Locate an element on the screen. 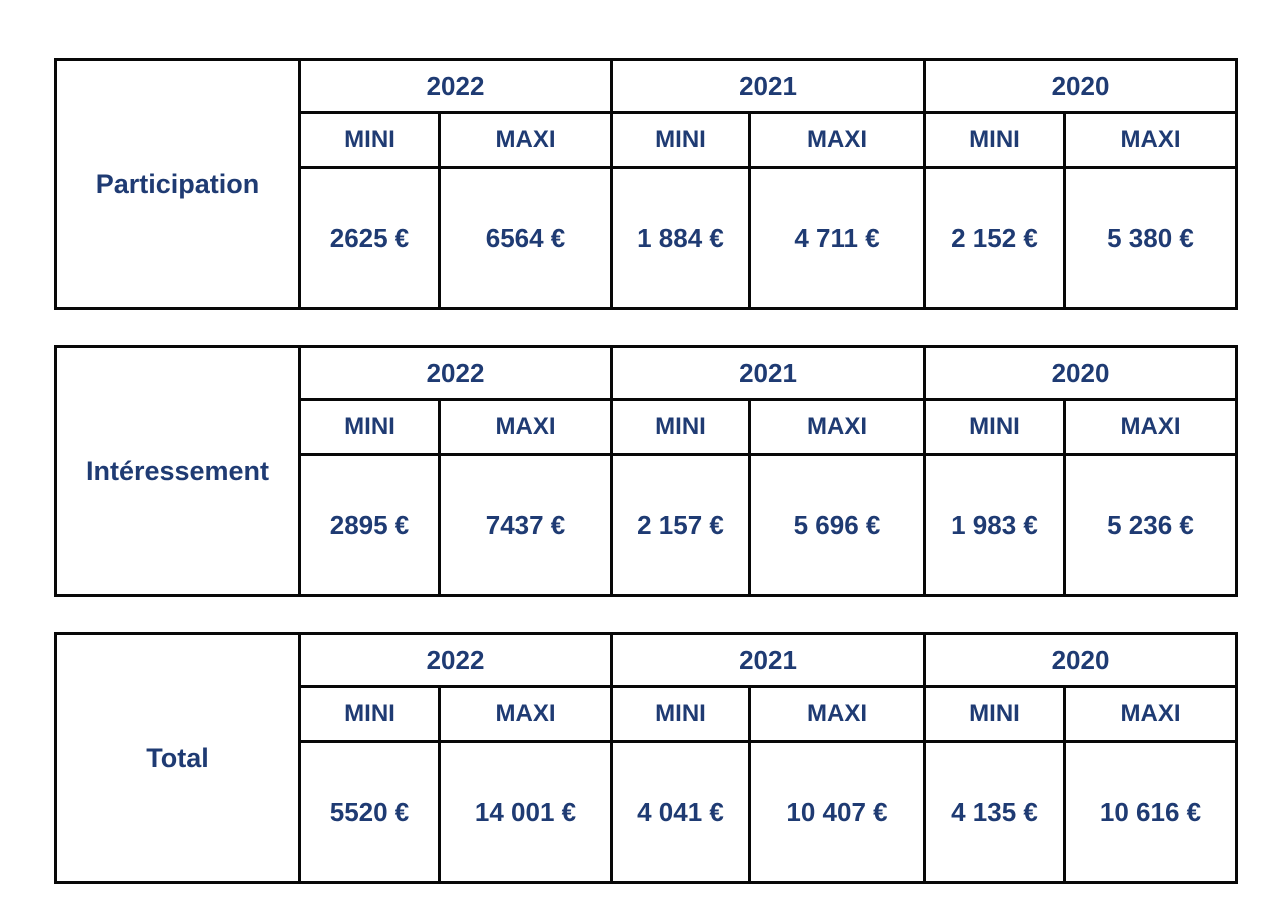  value-cell: 2 152 € is located at coordinates (994, 238).